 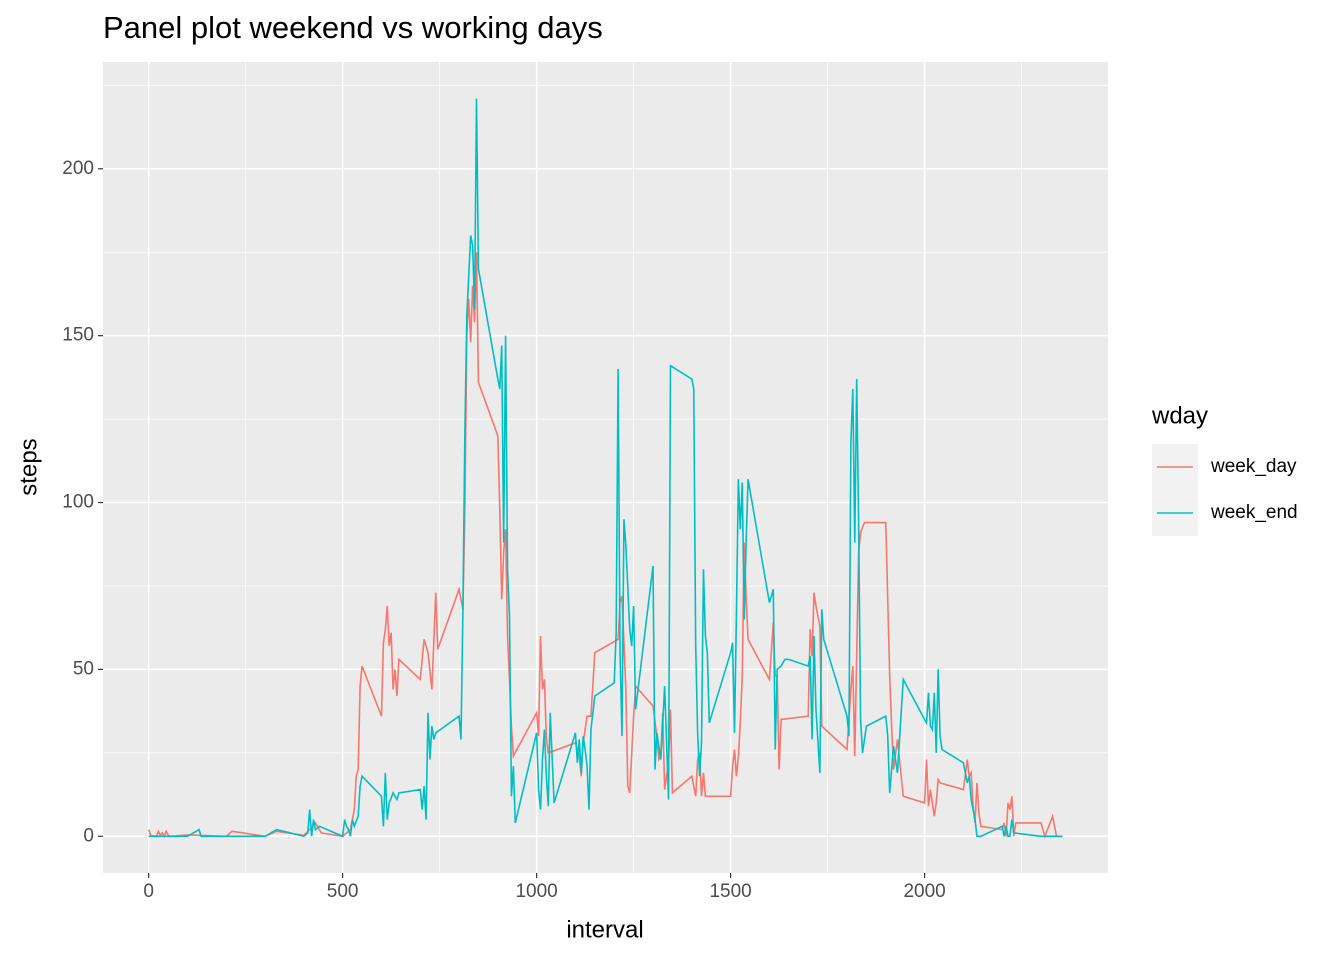 What do you see at coordinates (604, 929) in the screenshot?
I see `x-axis-title: interval` at bounding box center [604, 929].